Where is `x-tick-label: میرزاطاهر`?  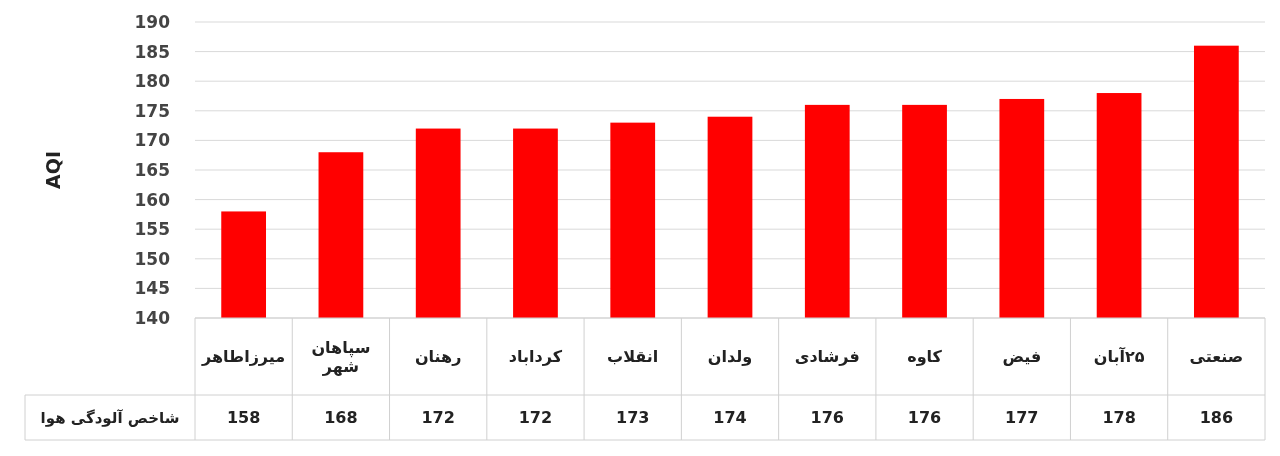
x-tick-label: میرزاطاهر is located at coordinates (243, 357).